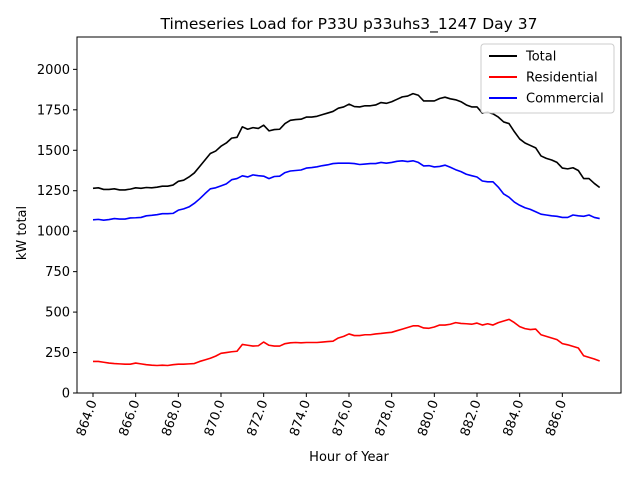 The image size is (640, 480). Describe the element at coordinates (540, 57) in the screenshot. I see `legend-label-total: Total` at that location.